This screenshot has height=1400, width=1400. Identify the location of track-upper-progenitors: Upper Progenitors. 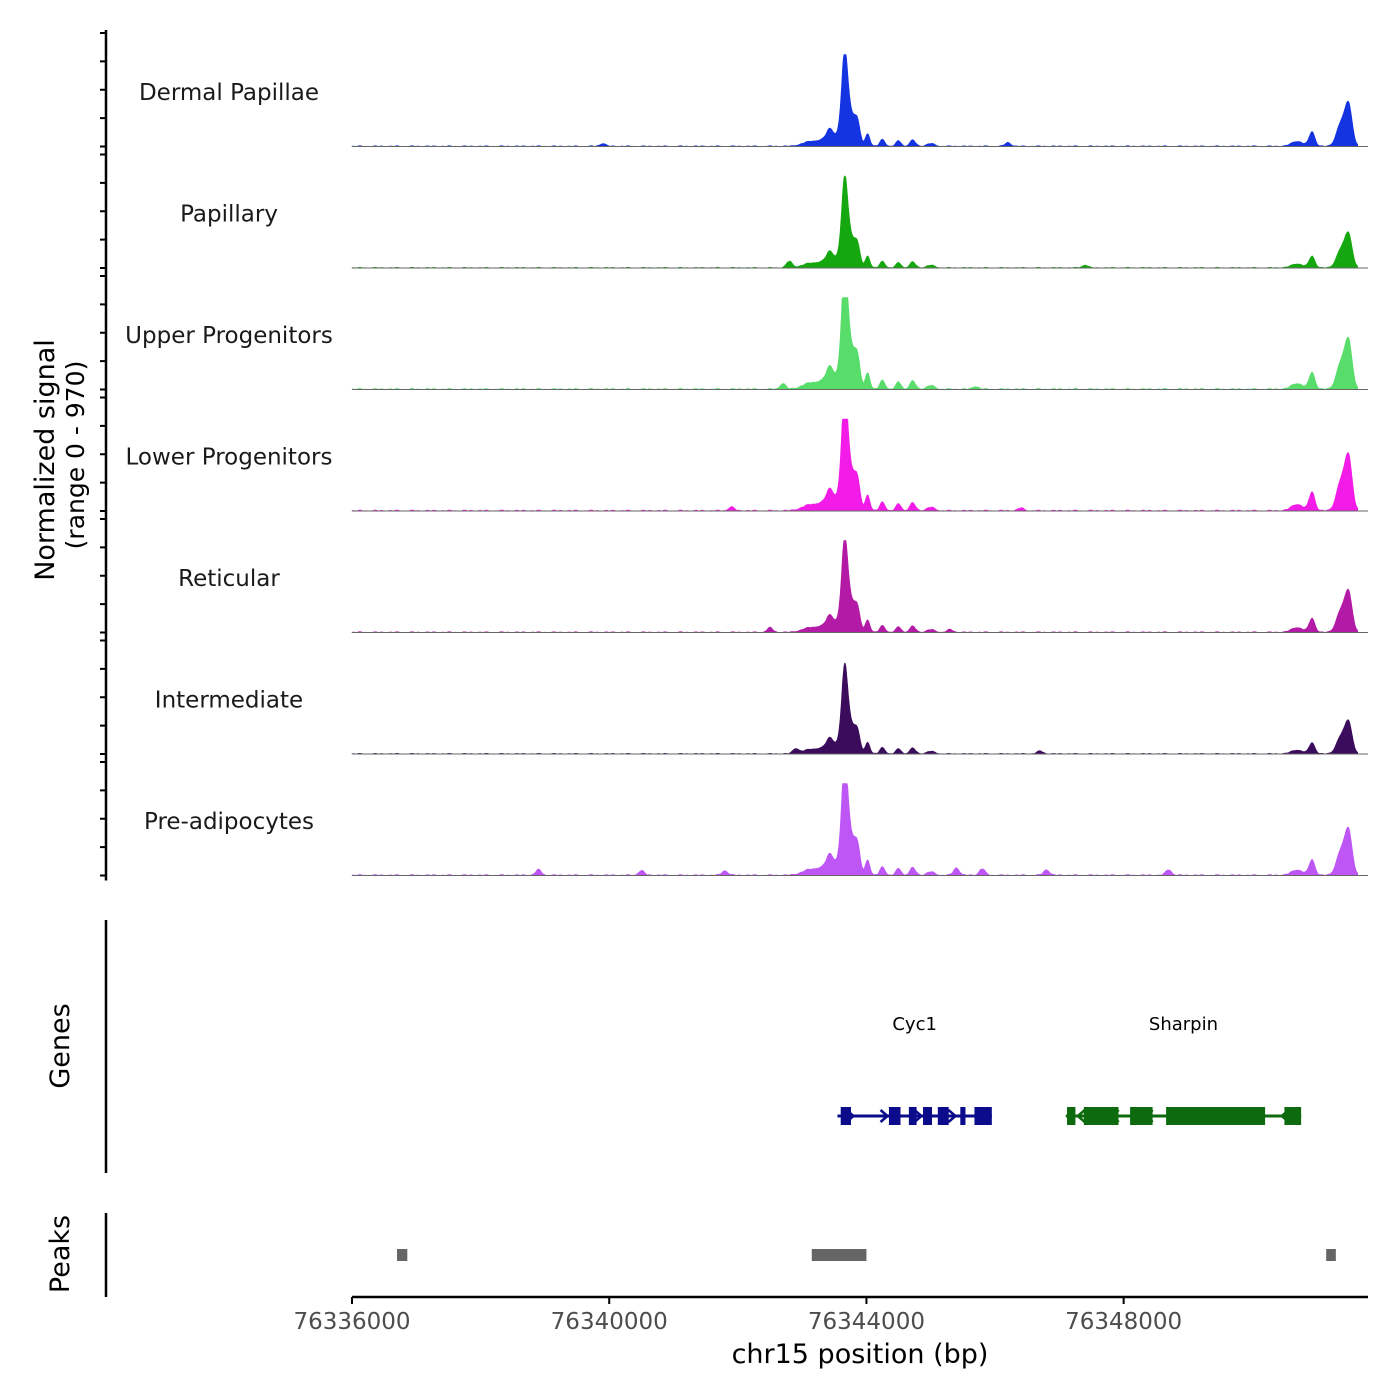
(734, 334).